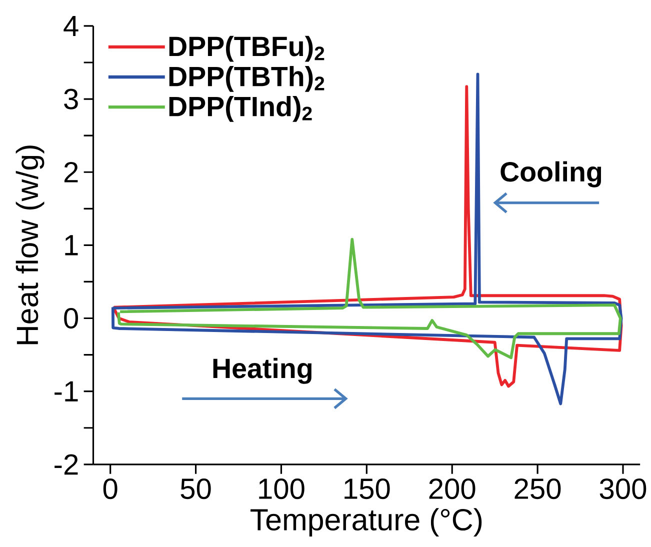 The height and width of the screenshot is (547, 651). What do you see at coordinates (30, 245) in the screenshot?
I see `y-axis-title: Heat flow (w/g)` at bounding box center [30, 245].